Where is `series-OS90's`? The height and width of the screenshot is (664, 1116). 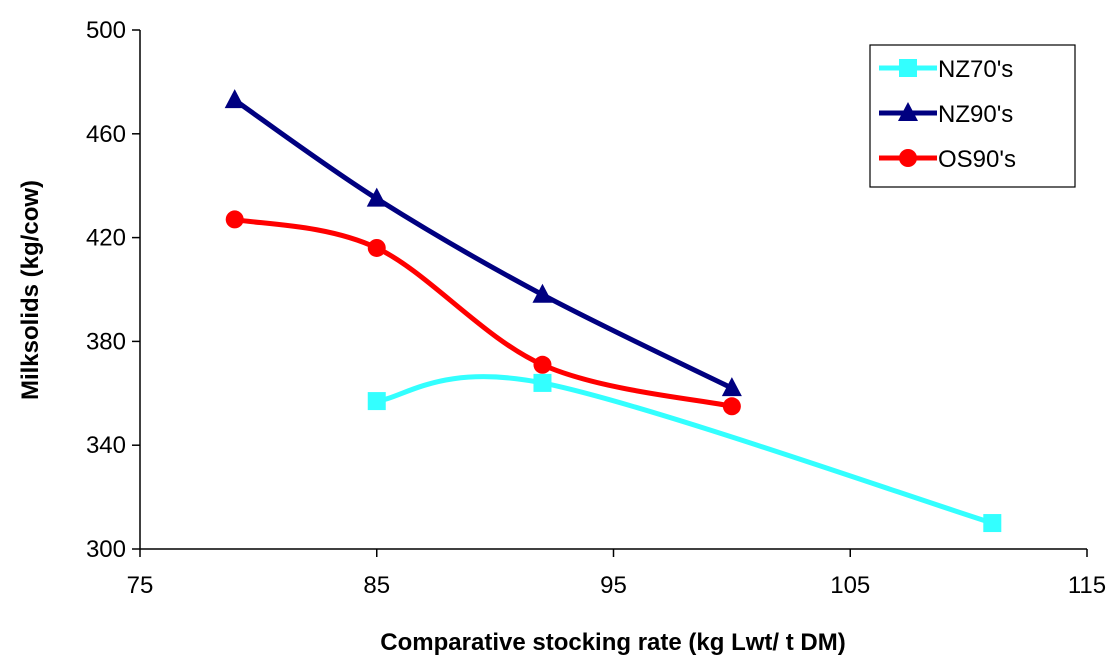
series-OS90's is located at coordinates (483, 313).